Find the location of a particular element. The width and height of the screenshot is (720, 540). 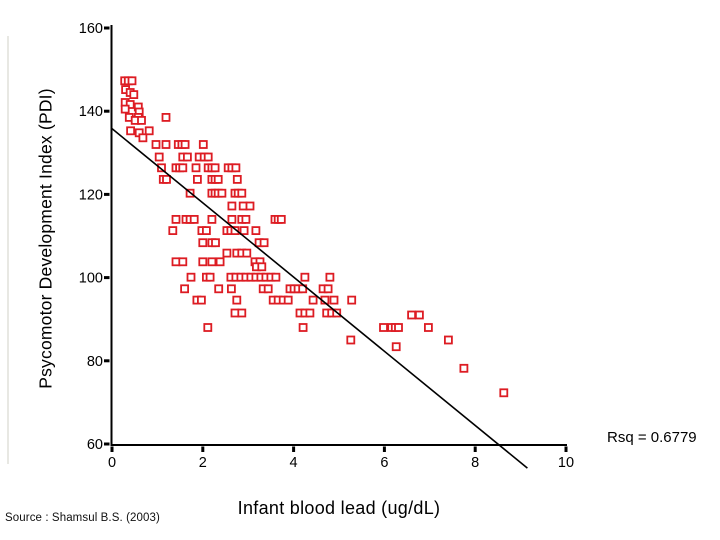

y-tick-label: 140 is located at coordinates (91, 112).